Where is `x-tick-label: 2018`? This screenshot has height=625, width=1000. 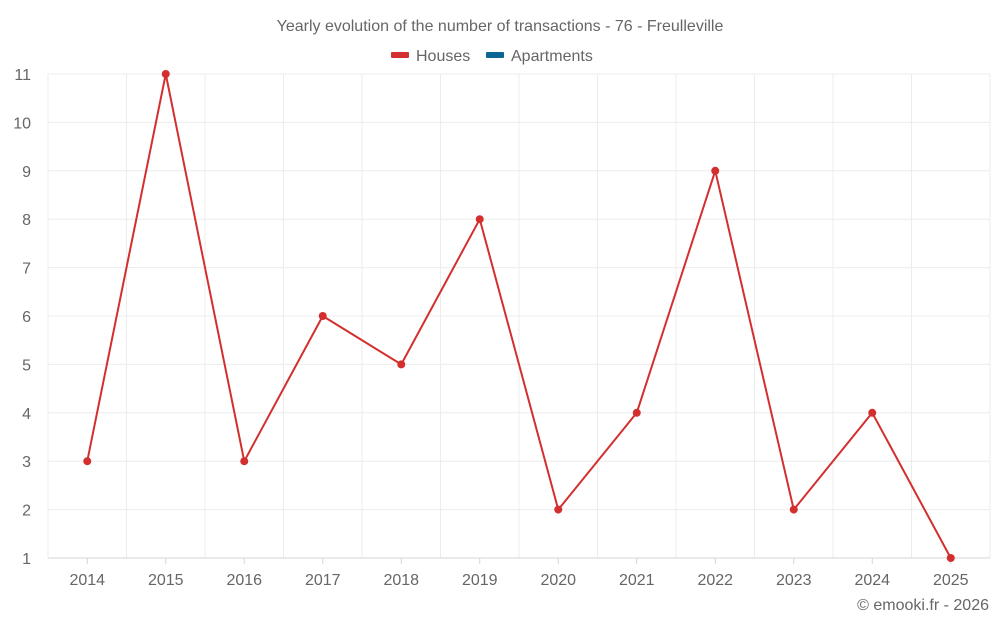 x-tick-label: 2018 is located at coordinates (401, 580).